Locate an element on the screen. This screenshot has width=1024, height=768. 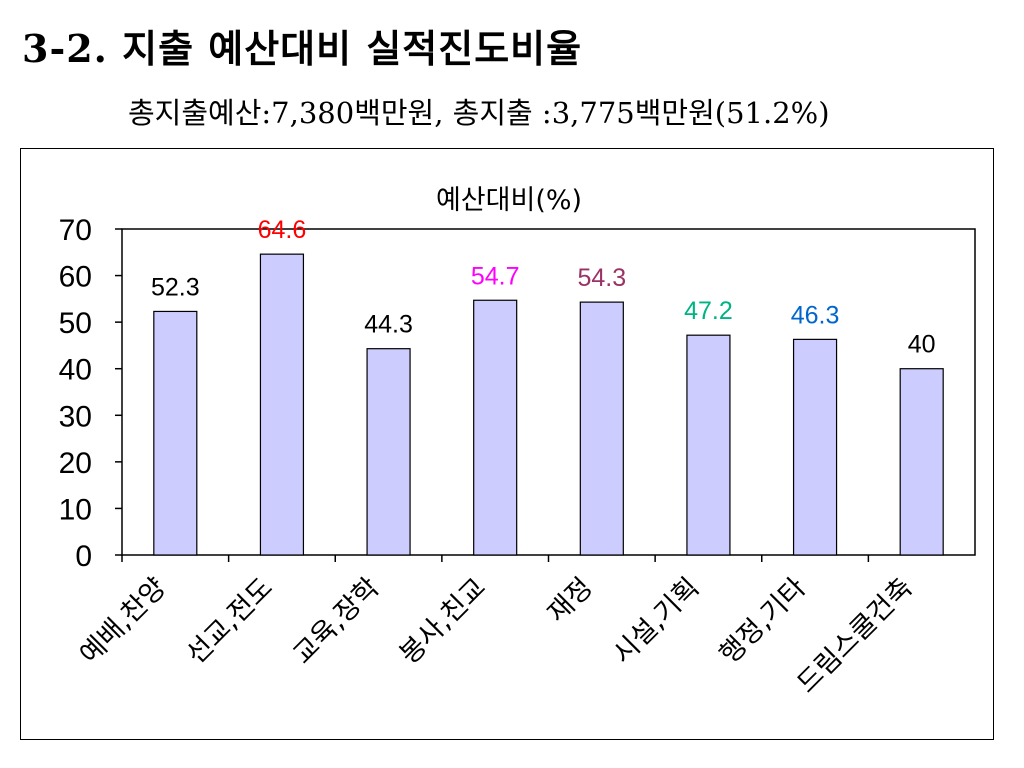
y-tick-label: 20 is located at coordinates (75, 463).